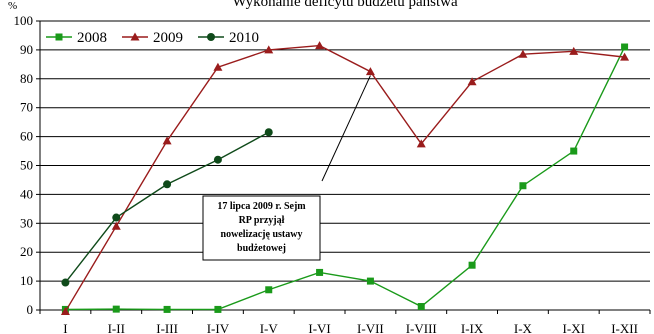 Image resolution: width=654 pixels, height=334 pixels. Describe the element at coordinates (370, 327) in the screenshot. I see `x-tick-label-I-VII: I-VII` at that location.